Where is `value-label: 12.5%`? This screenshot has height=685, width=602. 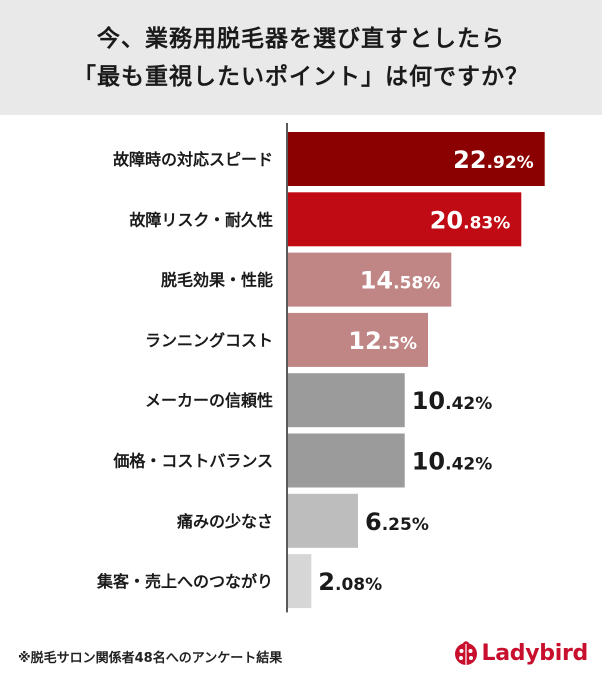
value-label: 12.5% is located at coordinates (382, 341).